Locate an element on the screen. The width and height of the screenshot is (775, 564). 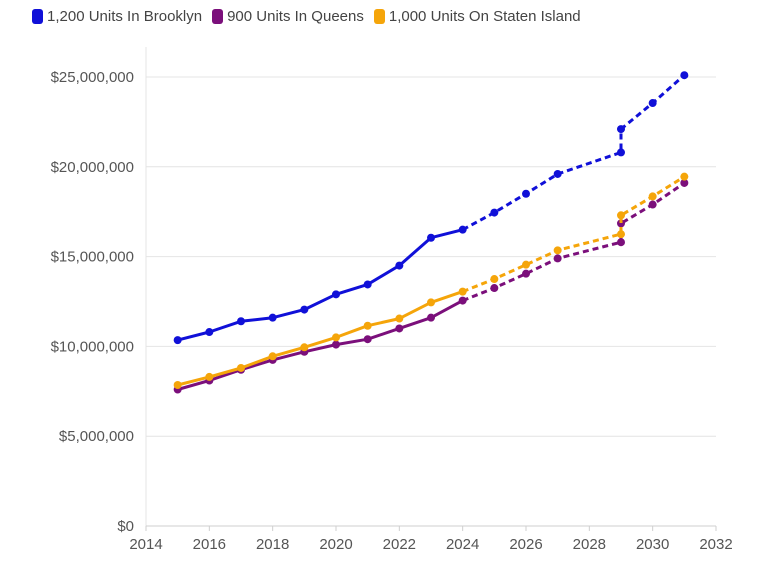
y-tick-label: $0 is located at coordinates (125, 526).